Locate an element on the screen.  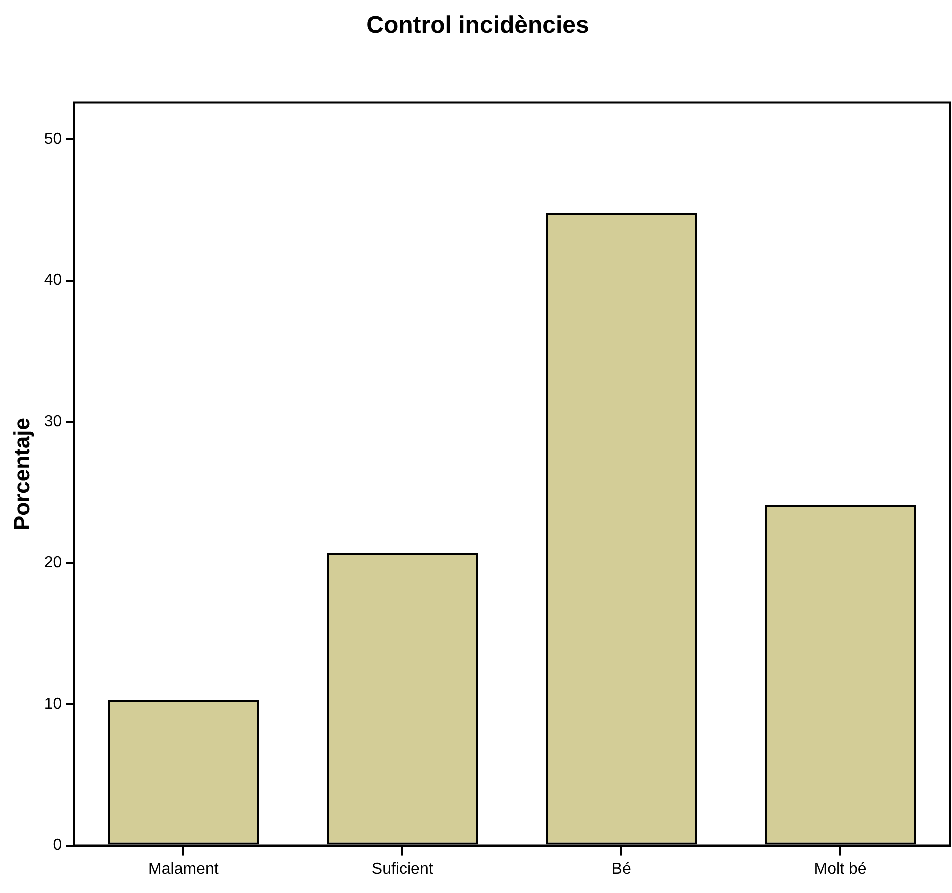
y-tick-label: 0 is located at coordinates (57, 845).